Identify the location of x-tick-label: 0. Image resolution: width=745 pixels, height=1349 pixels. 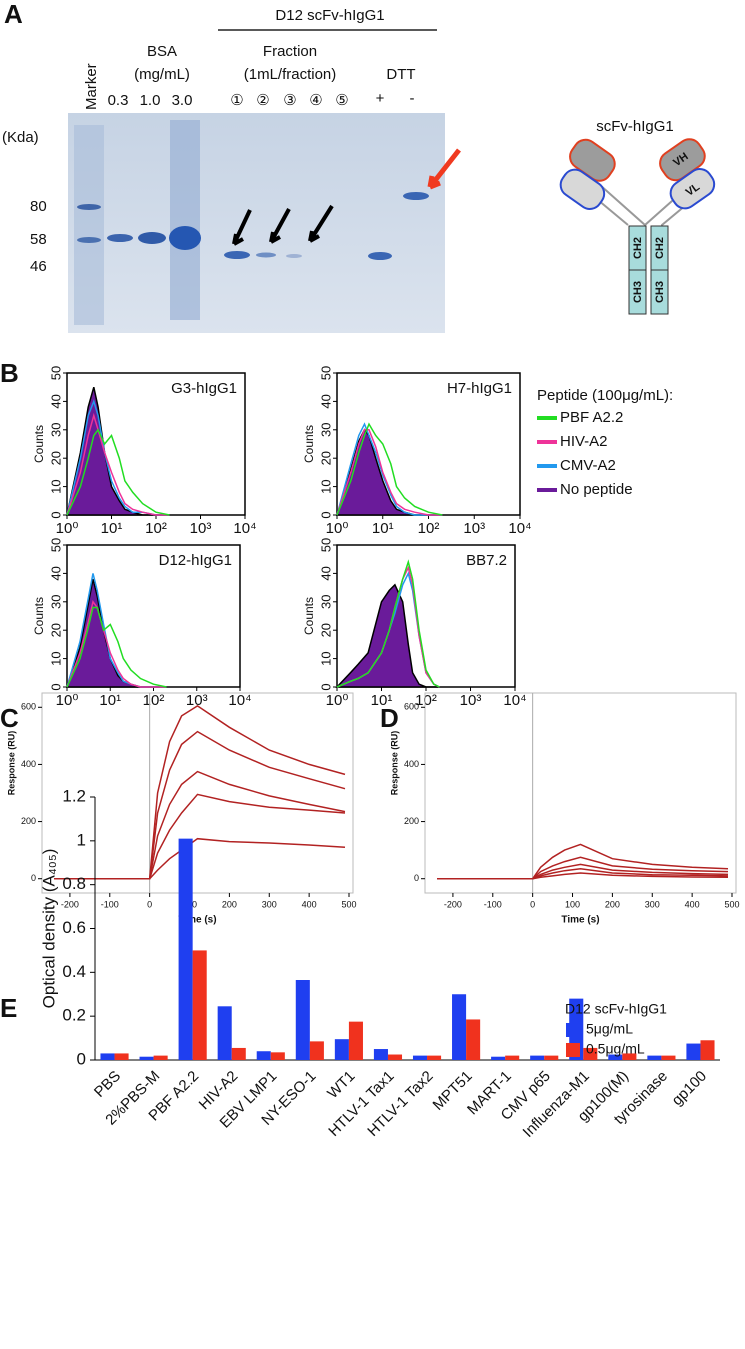
(532, 904).